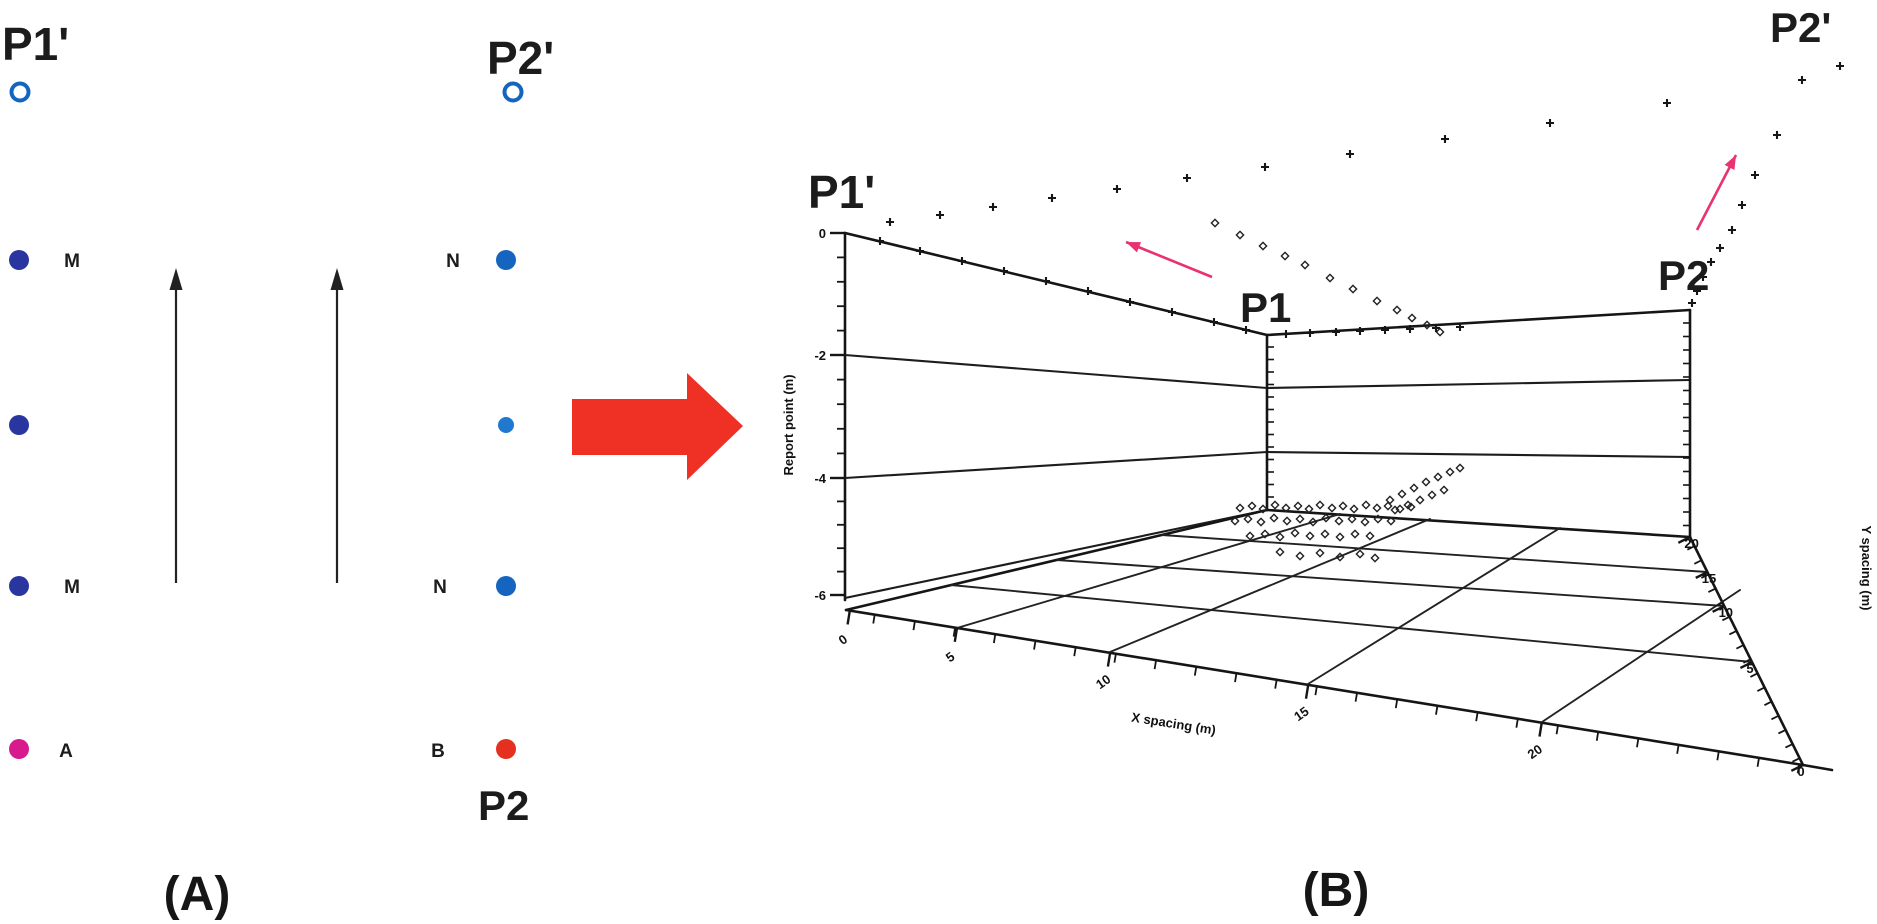 This screenshot has width=1877, height=924. Describe the element at coordinates (1746, 651) in the screenshot. I see `y-axis-line` at that location.